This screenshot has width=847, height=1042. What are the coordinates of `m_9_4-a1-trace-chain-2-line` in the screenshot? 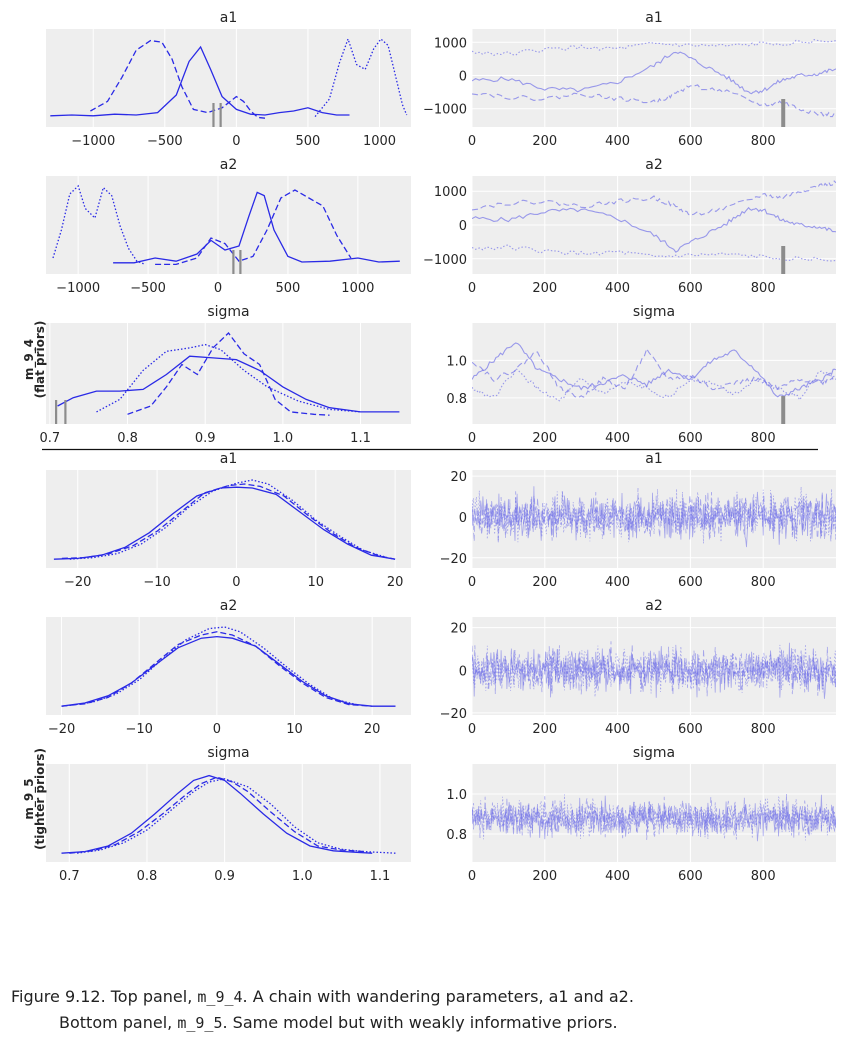 It's located at (654, 101).